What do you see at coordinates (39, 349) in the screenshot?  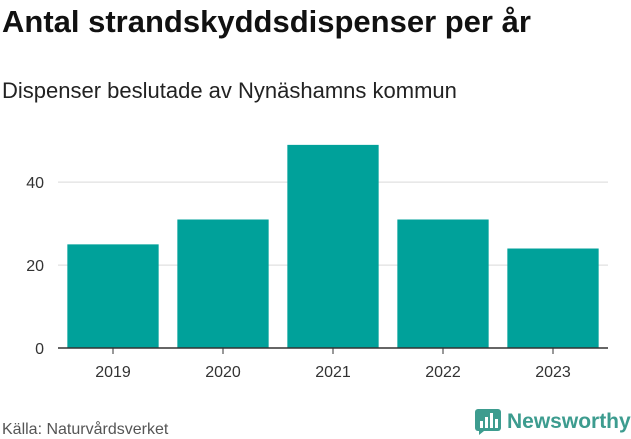 I see `y-tick-label-0: 0` at bounding box center [39, 349].